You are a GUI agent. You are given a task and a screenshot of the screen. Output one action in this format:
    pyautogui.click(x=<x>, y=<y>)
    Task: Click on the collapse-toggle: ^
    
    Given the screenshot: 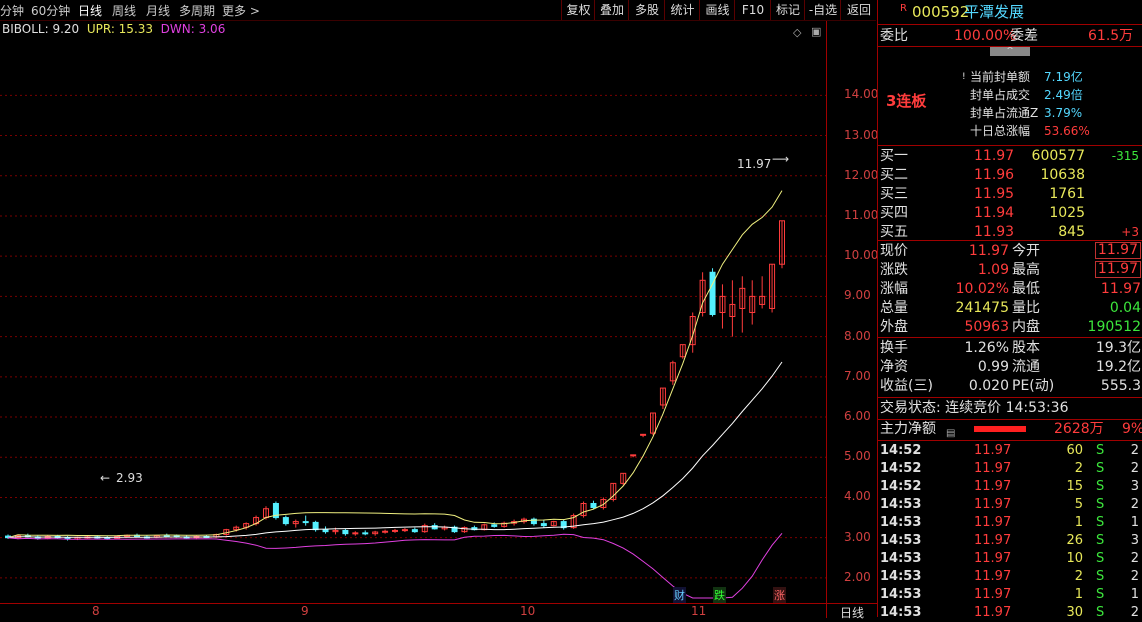 What is the action you would take?
    pyautogui.click(x=1010, y=51)
    